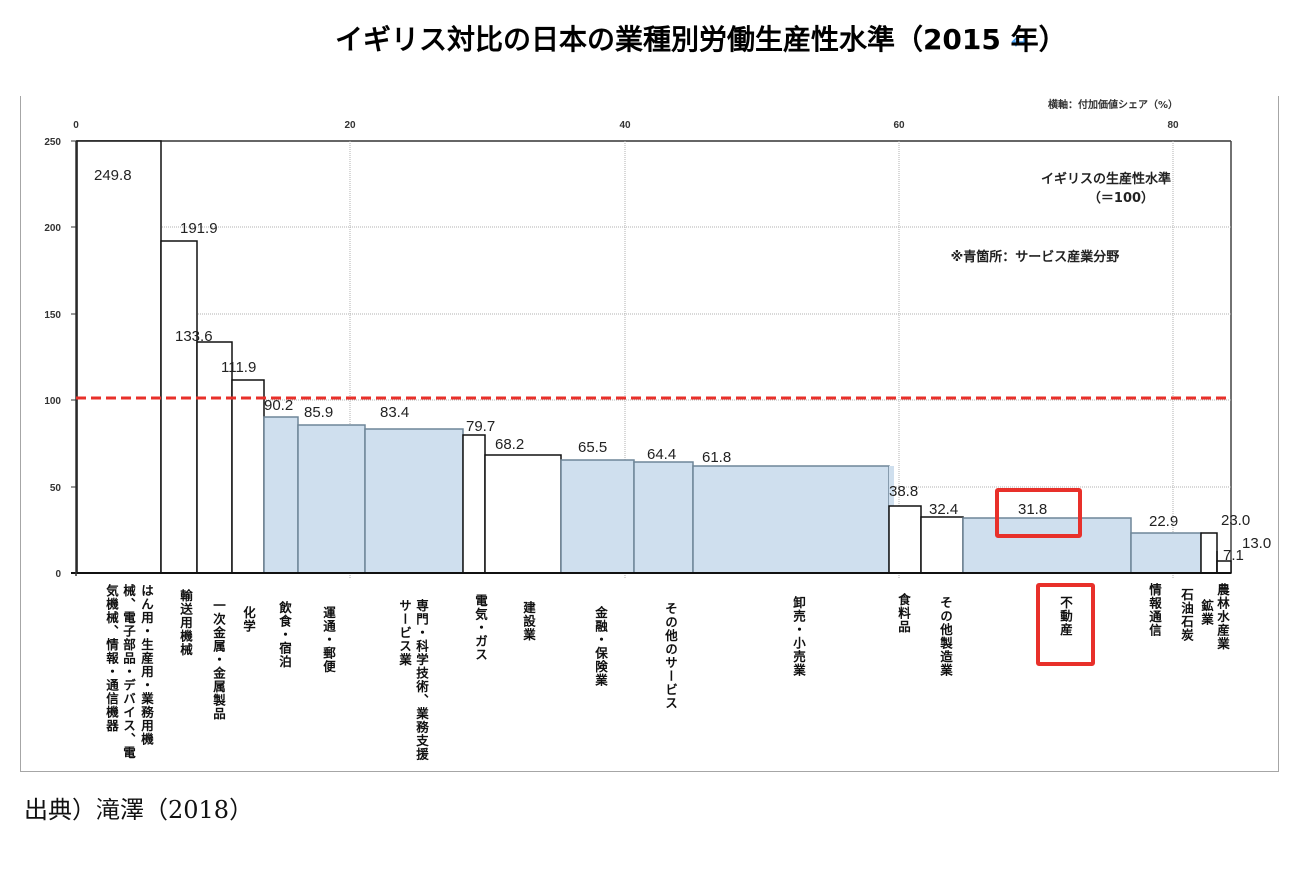 The width and height of the screenshot is (1304, 876). I want to click on x-tick-20: 20, so click(350, 125).